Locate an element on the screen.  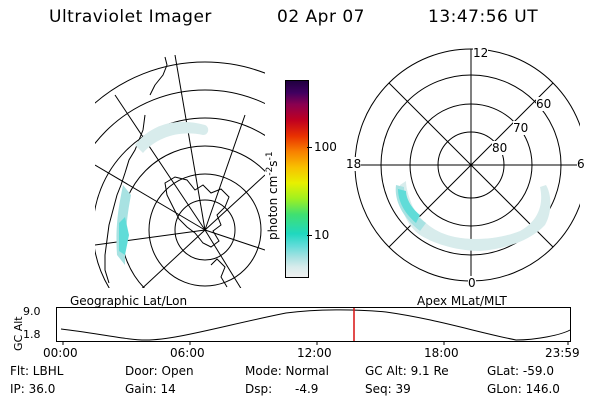
left-panel-caption: Geographic Lat/Lon is located at coordinates (129, 301).